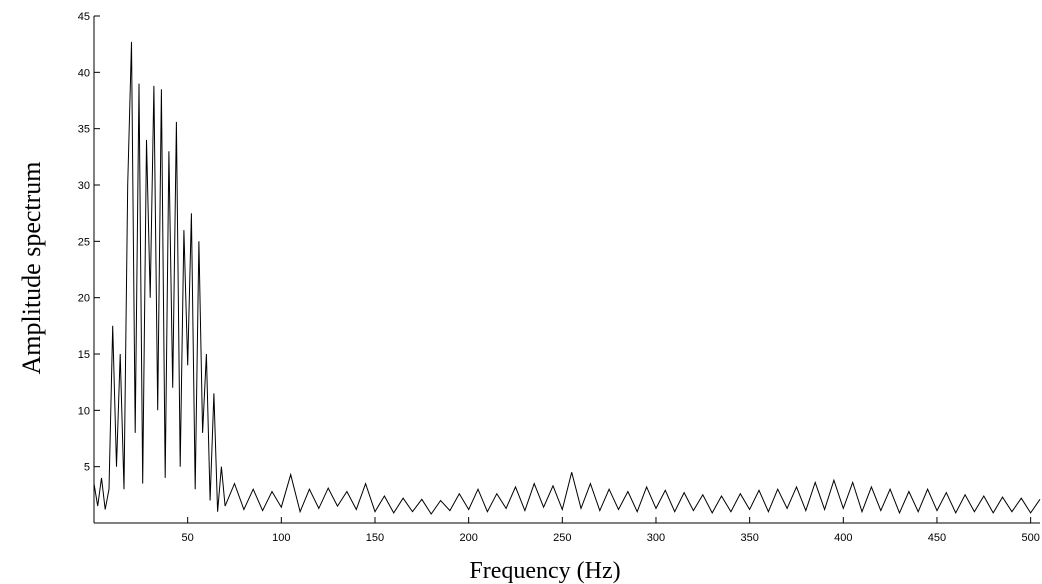 This screenshot has width=1042, height=584. Describe the element at coordinates (611, 530) in the screenshot. I see `x-ticks: 50 100 150 200 250 300 350 400 450 500` at that location.